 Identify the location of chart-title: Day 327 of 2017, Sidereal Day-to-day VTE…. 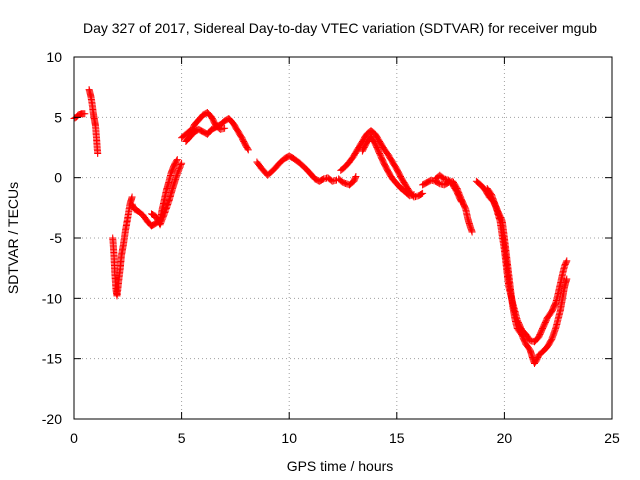
(340, 28).